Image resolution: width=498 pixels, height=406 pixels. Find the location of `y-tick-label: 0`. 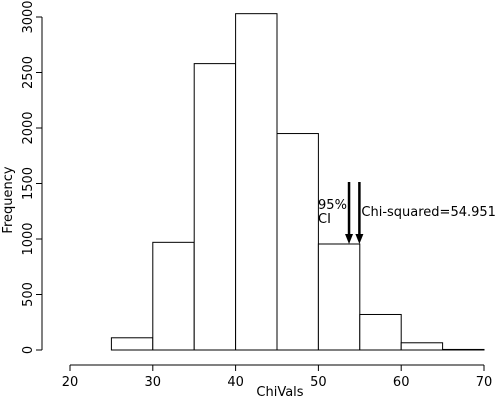

y-tick-label: 0 is located at coordinates (28, 350).